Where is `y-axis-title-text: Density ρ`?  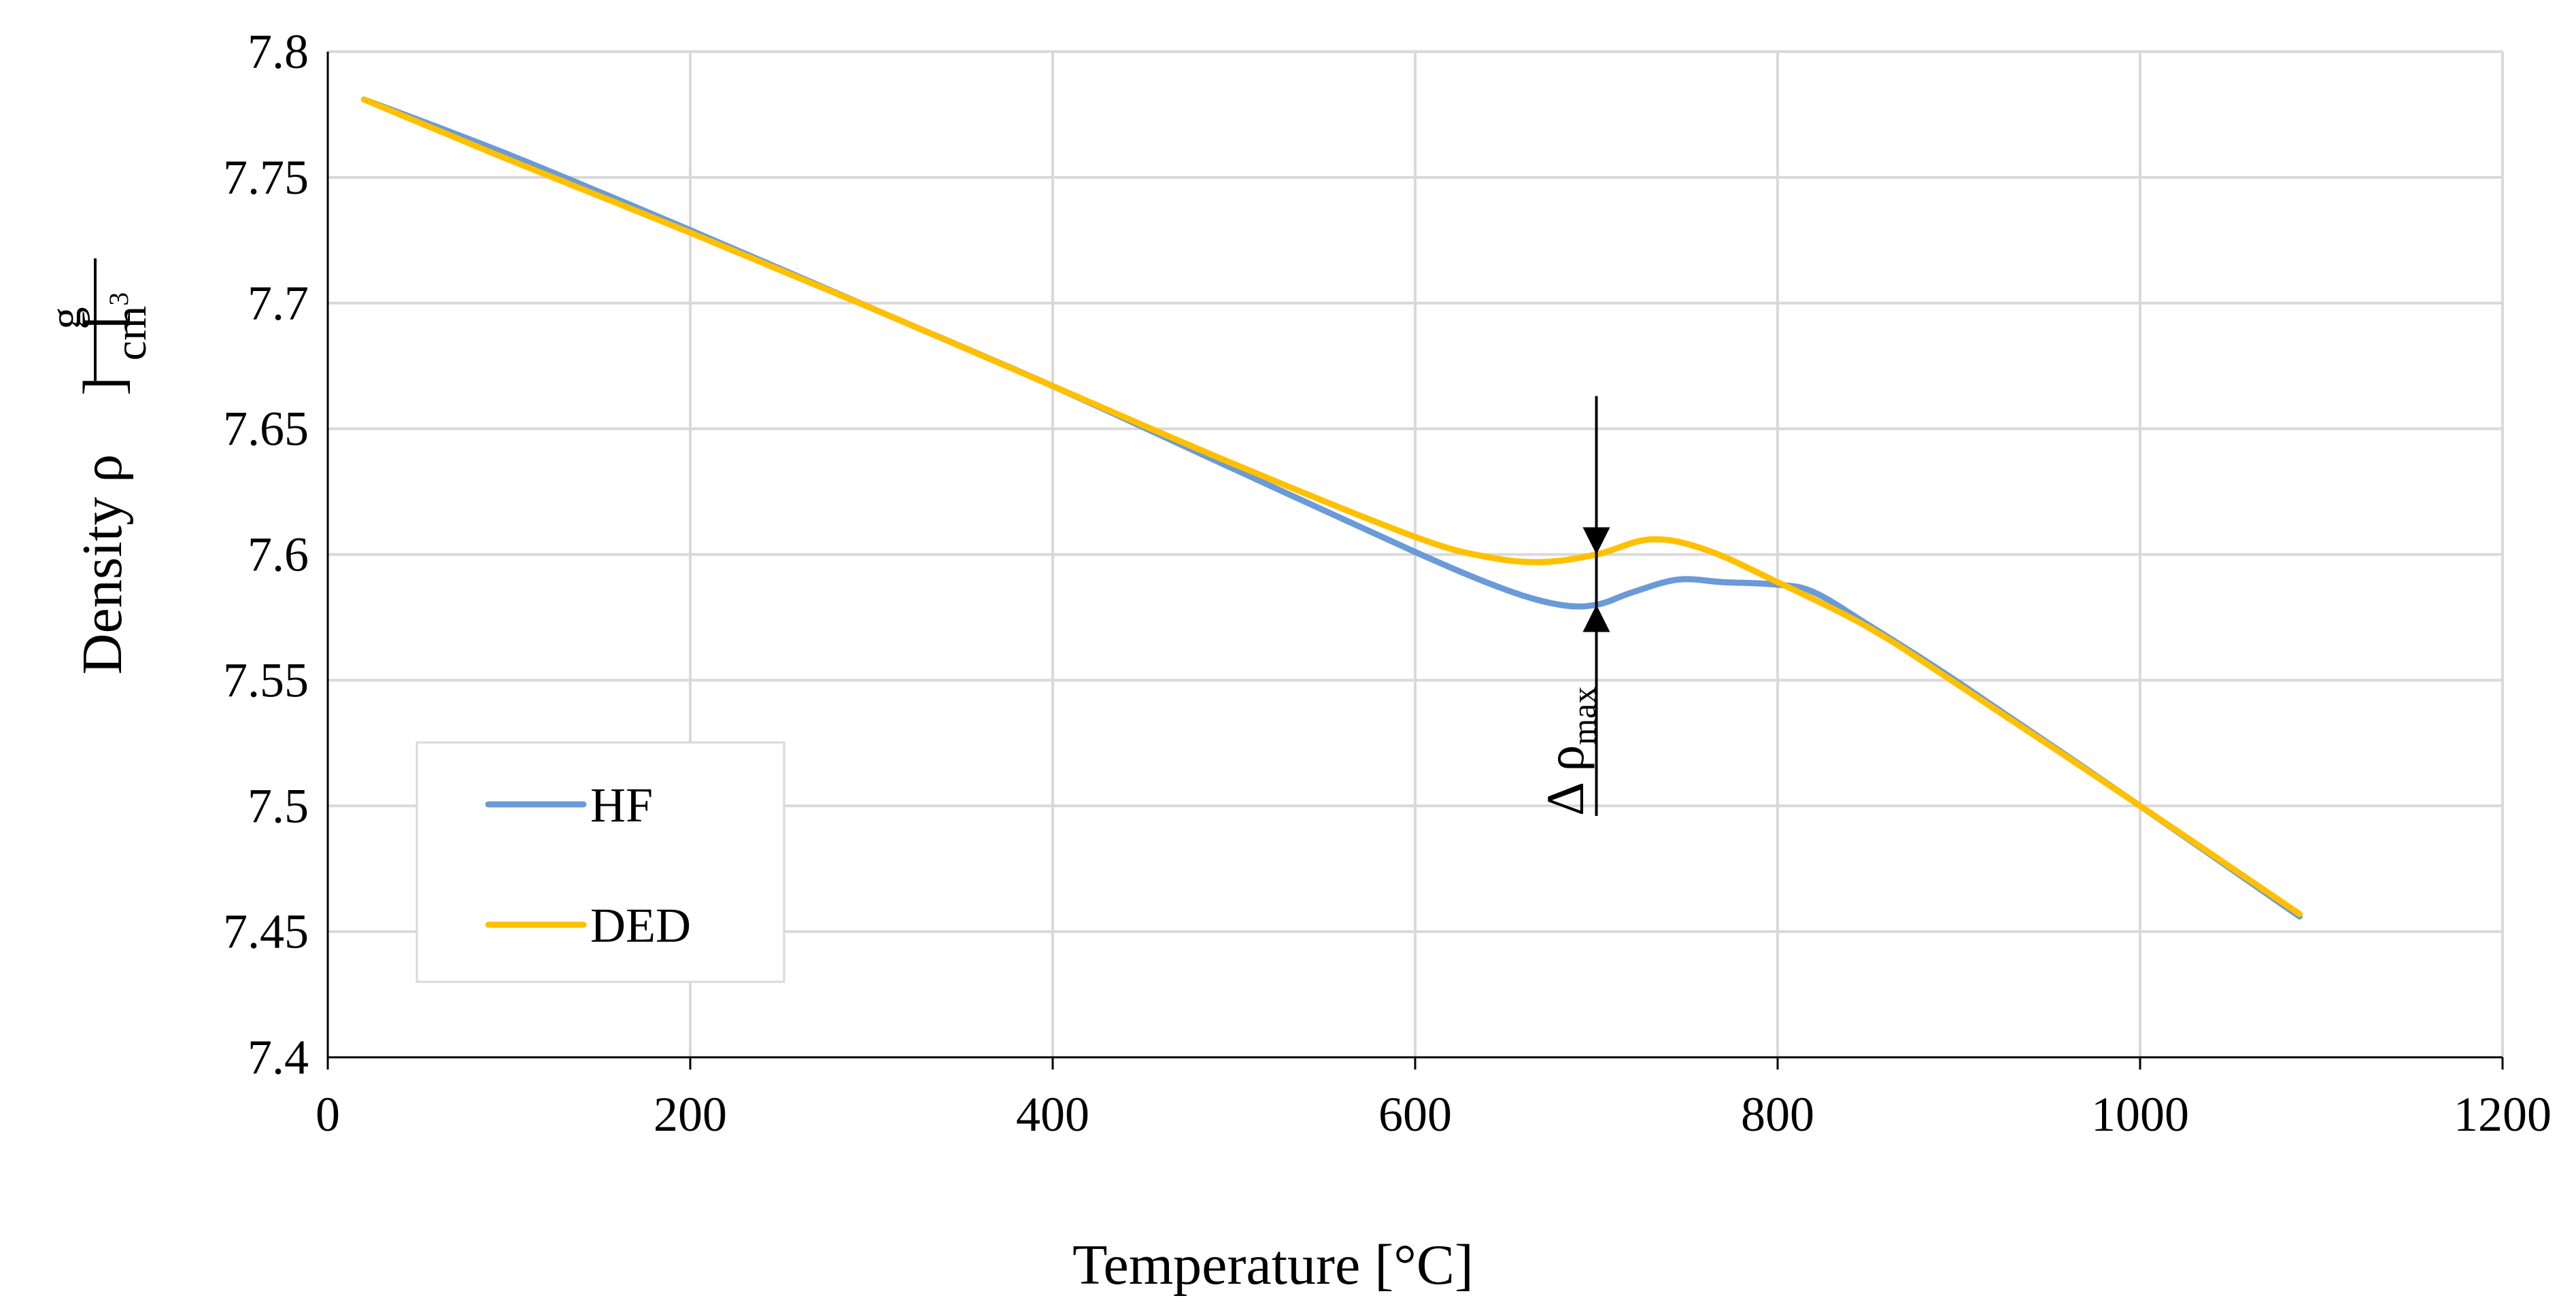 y-axis-title-text: Density ρ is located at coordinates (102, 564).